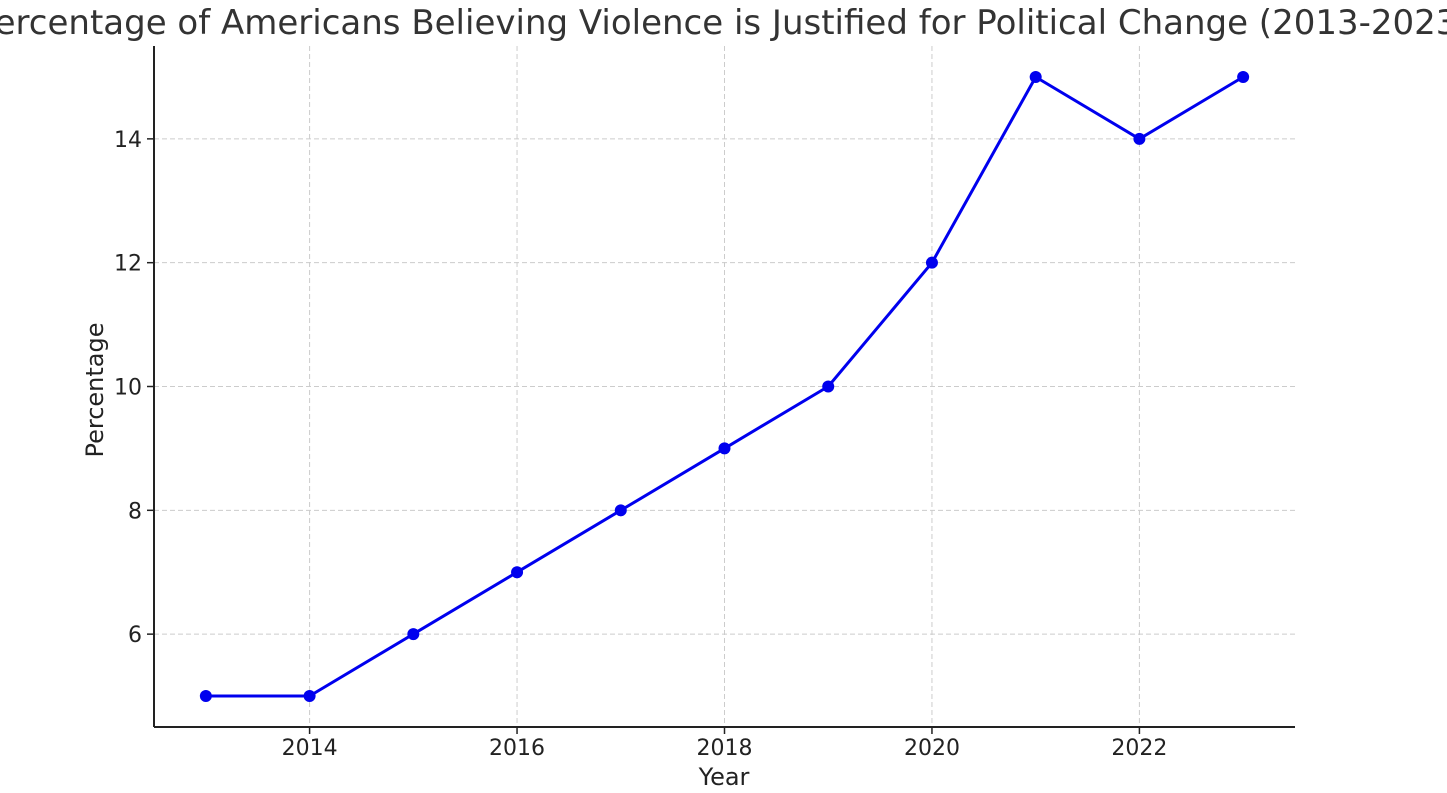 This screenshot has height=793, width=1447. I want to click on y-tick-label: 8, so click(135, 511).